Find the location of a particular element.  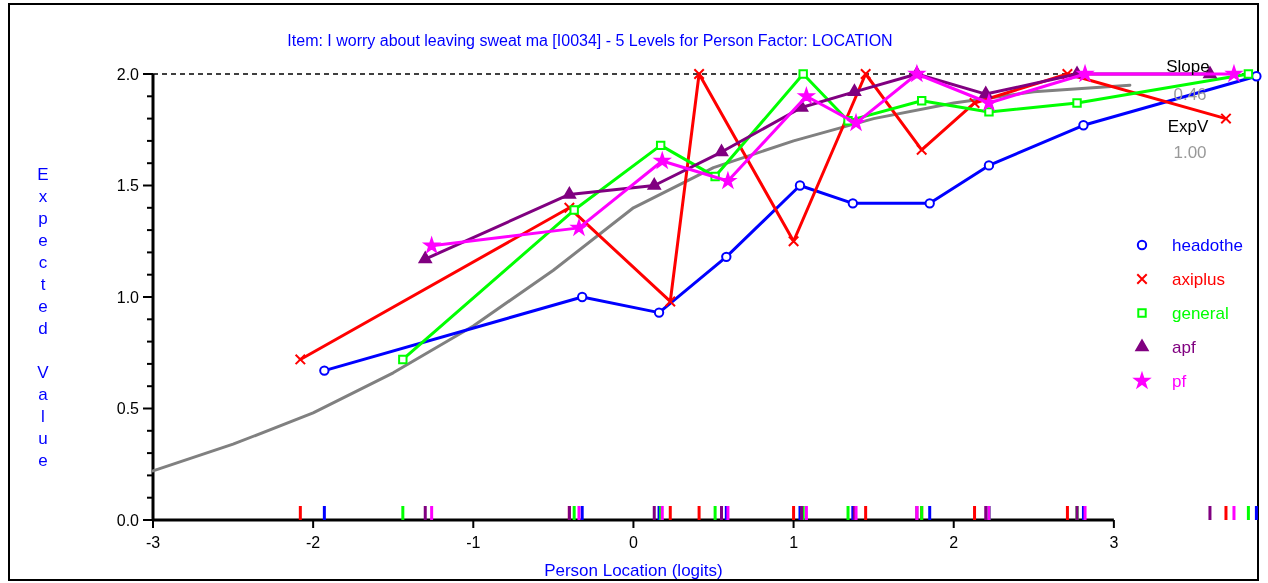

y-tick-label: 1.5 is located at coordinates (128, 186).